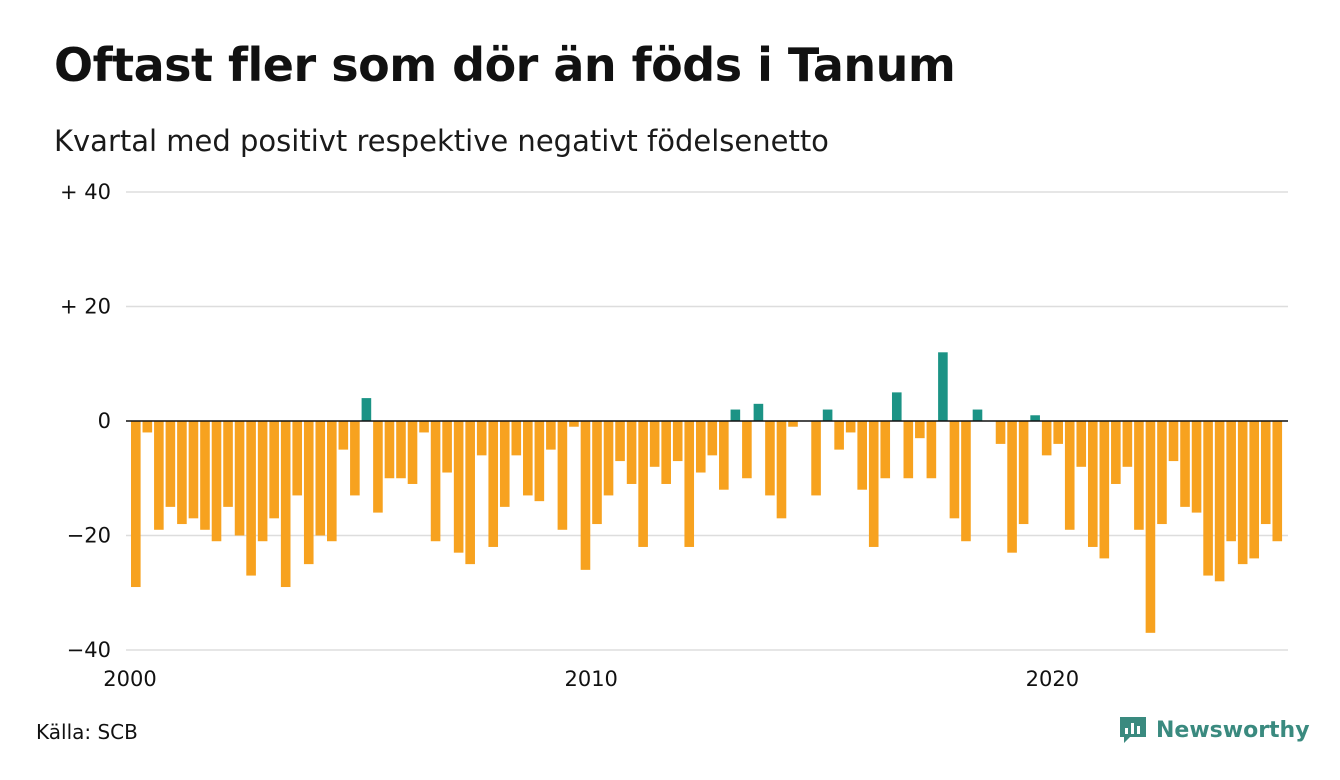 The width and height of the screenshot is (1340, 780). Describe the element at coordinates (827, 415) in the screenshot. I see `bar-2015Q1` at that location.